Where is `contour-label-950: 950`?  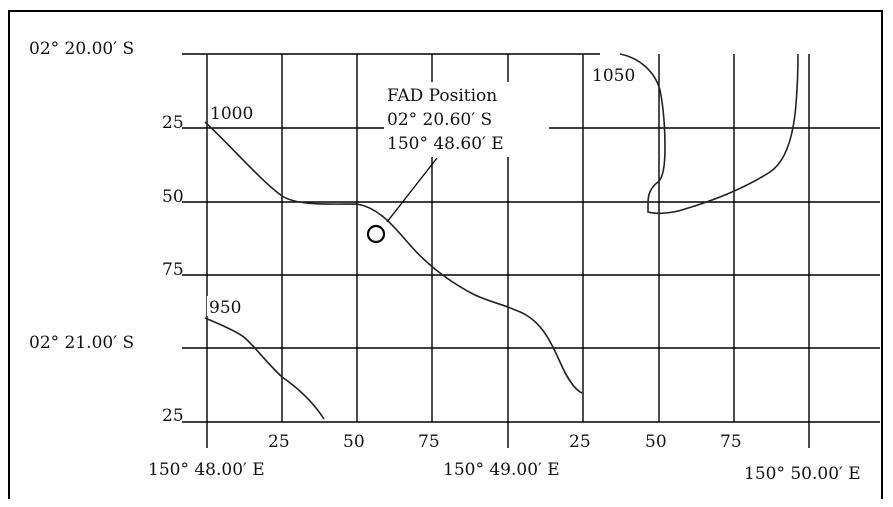 contour-label-950: 950 is located at coordinates (225, 308).